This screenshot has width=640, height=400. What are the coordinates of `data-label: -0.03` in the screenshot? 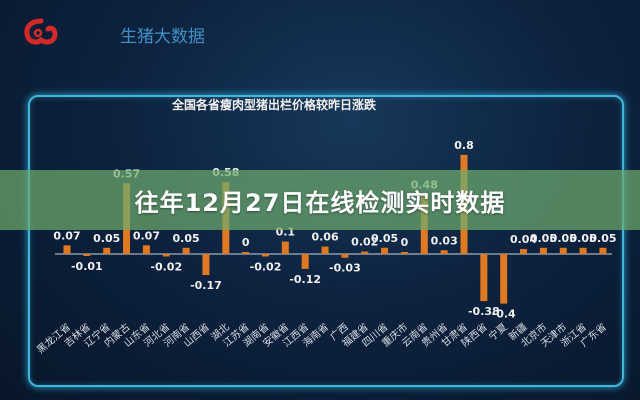 It's located at (345, 268).